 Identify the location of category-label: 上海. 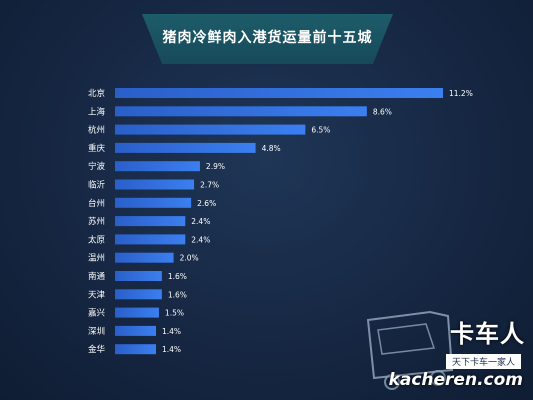
(97, 111).